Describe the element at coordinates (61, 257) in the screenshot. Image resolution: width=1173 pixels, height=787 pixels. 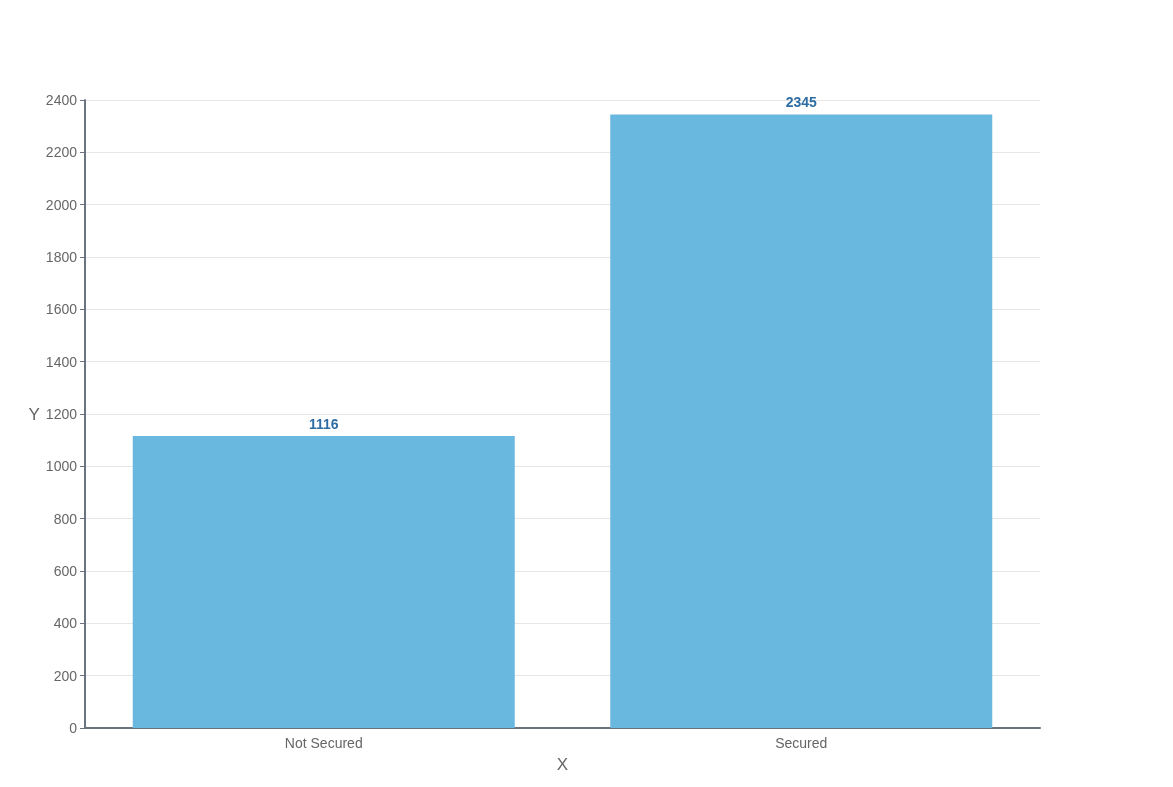
I see `y-tick-label: 1800` at that location.